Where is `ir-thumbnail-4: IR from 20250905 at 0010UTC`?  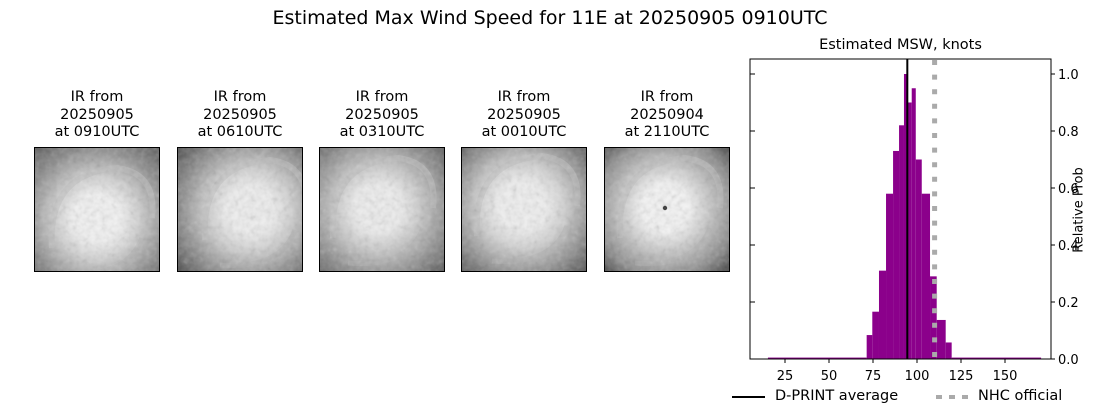 ir-thumbnail-4: IR from 20250905 at 0010UTC is located at coordinates (524, 180).